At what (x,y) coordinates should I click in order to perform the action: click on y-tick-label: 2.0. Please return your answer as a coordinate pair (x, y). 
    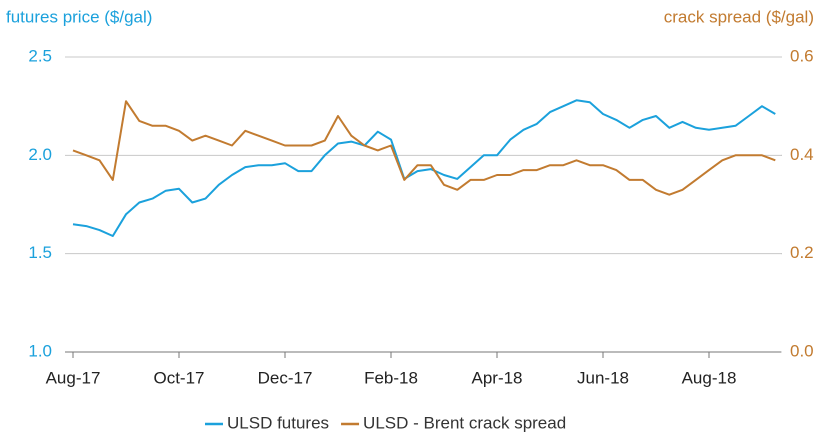
    Looking at the image, I should click on (40, 154).